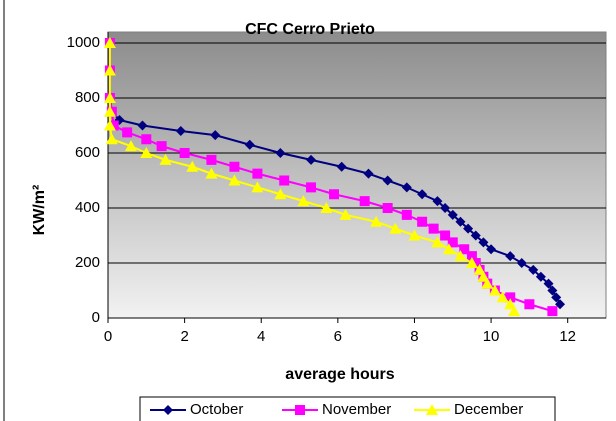  I want to click on y-axis-label: KW/m², so click(39, 210).